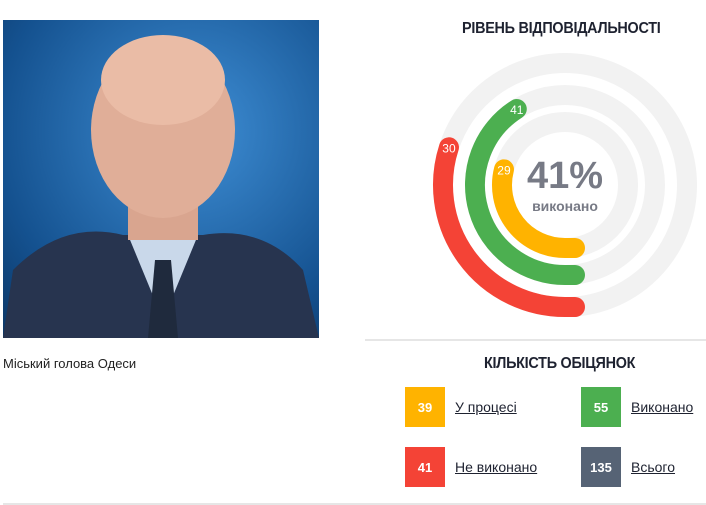  Describe the element at coordinates (504, 170) in the screenshot. I see `ring-value-label: 29` at that location.